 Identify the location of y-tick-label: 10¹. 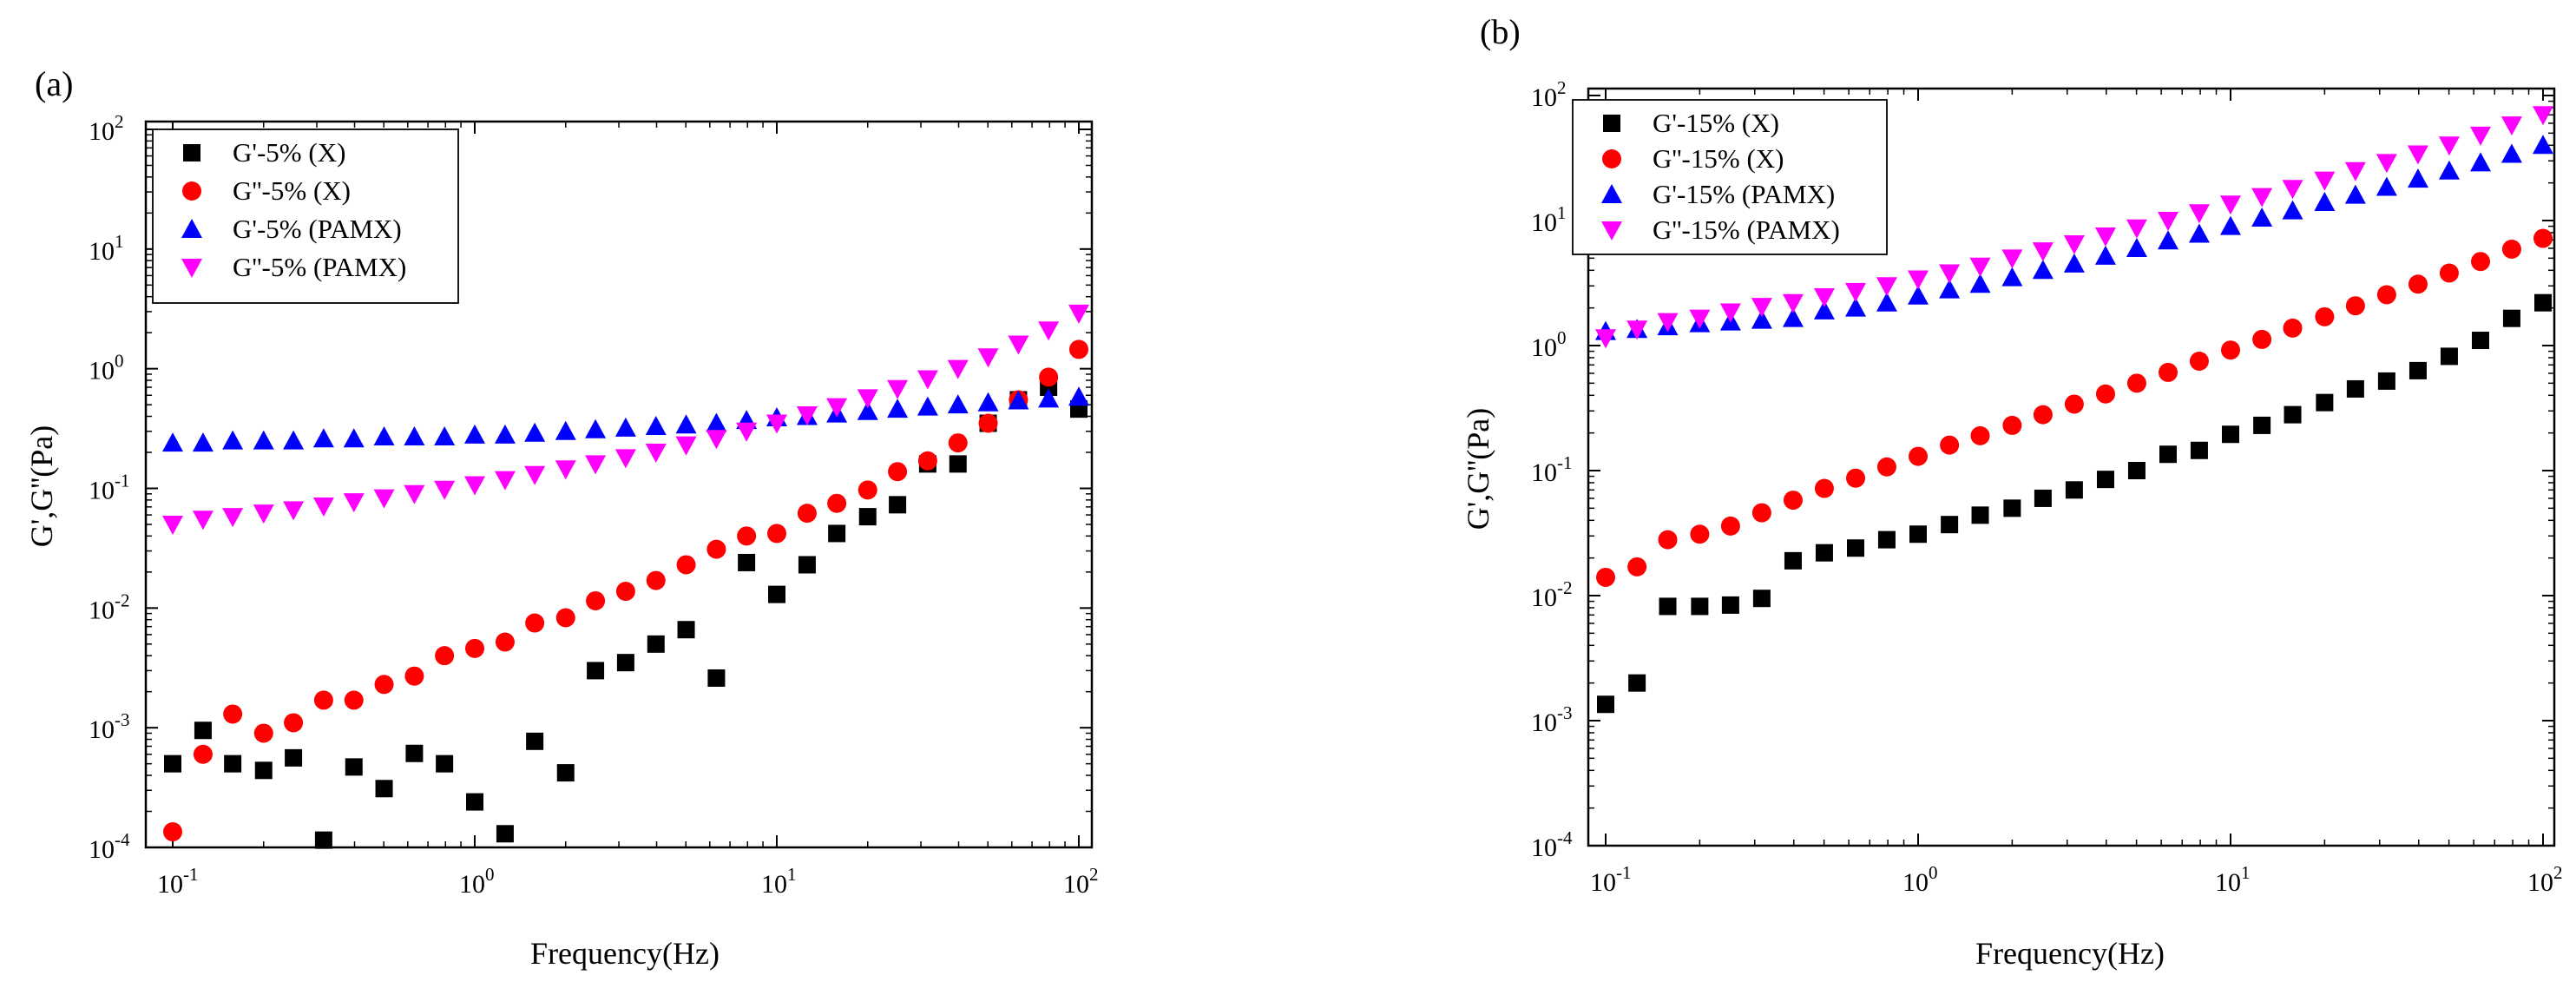
(1549, 220).